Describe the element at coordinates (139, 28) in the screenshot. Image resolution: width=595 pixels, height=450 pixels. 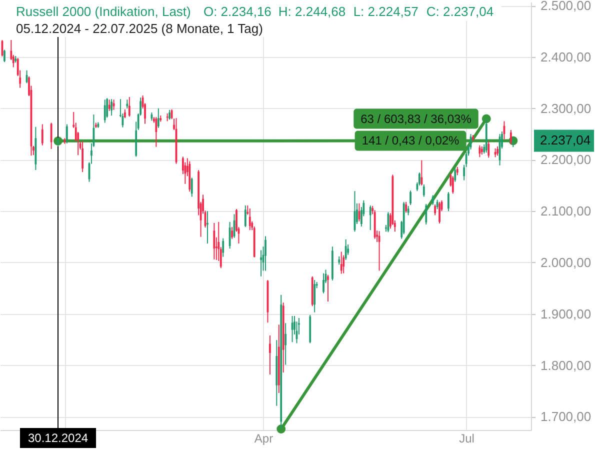
I see `text: 05.12.2024 - 22.07.2025 (8 Monate, 1 Tag)` at that location.